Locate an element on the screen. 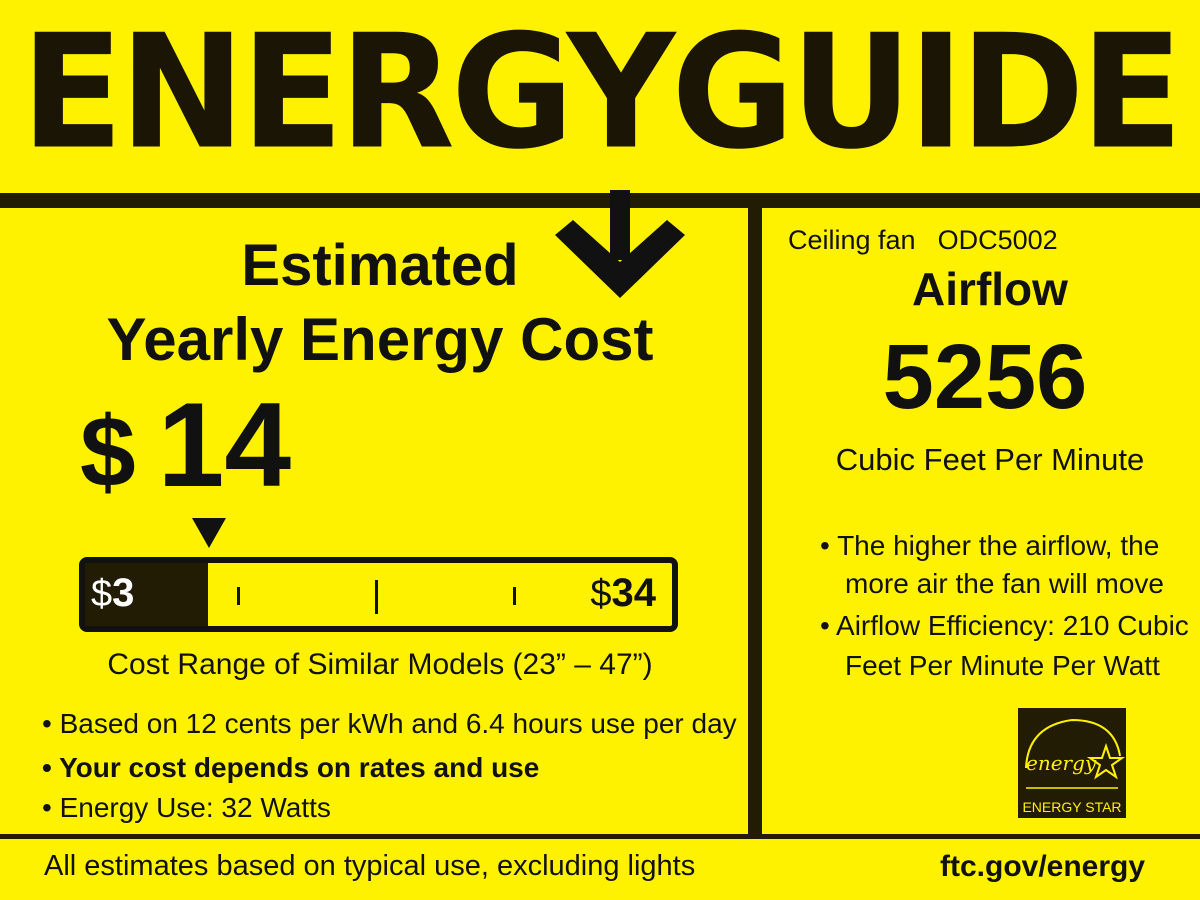  airflow-value: 5256 is located at coordinates (985, 377).